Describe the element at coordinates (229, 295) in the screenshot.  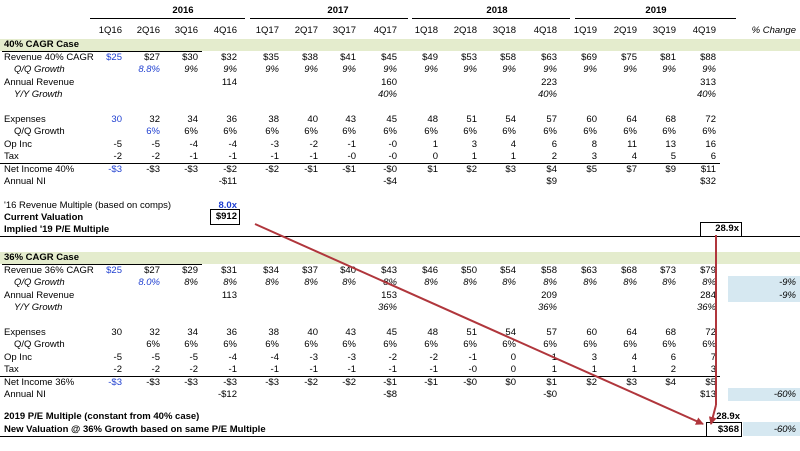
I see `value-cell: 113` at that location.